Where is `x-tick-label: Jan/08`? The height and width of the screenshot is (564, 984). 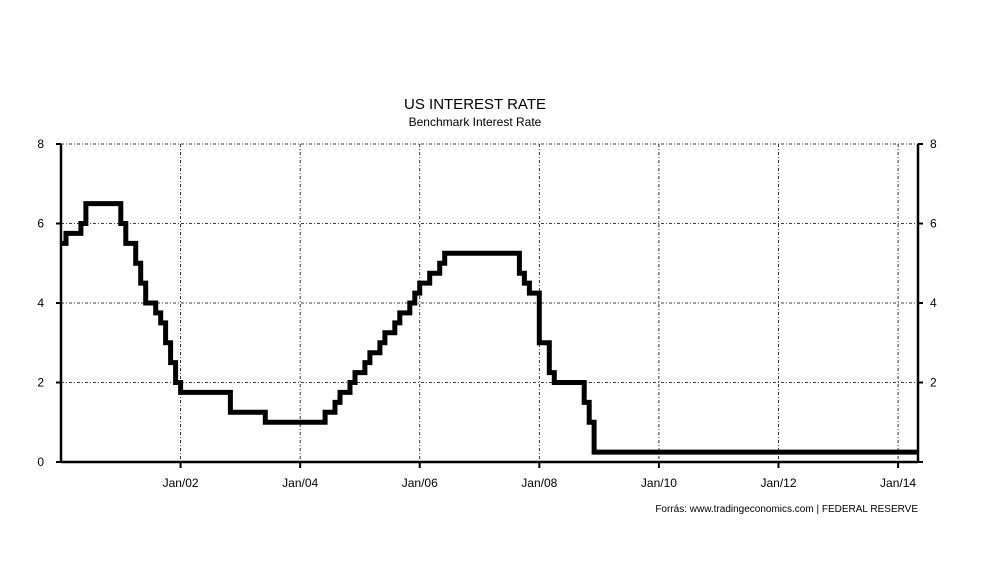 x-tick-label: Jan/08 is located at coordinates (539, 483).